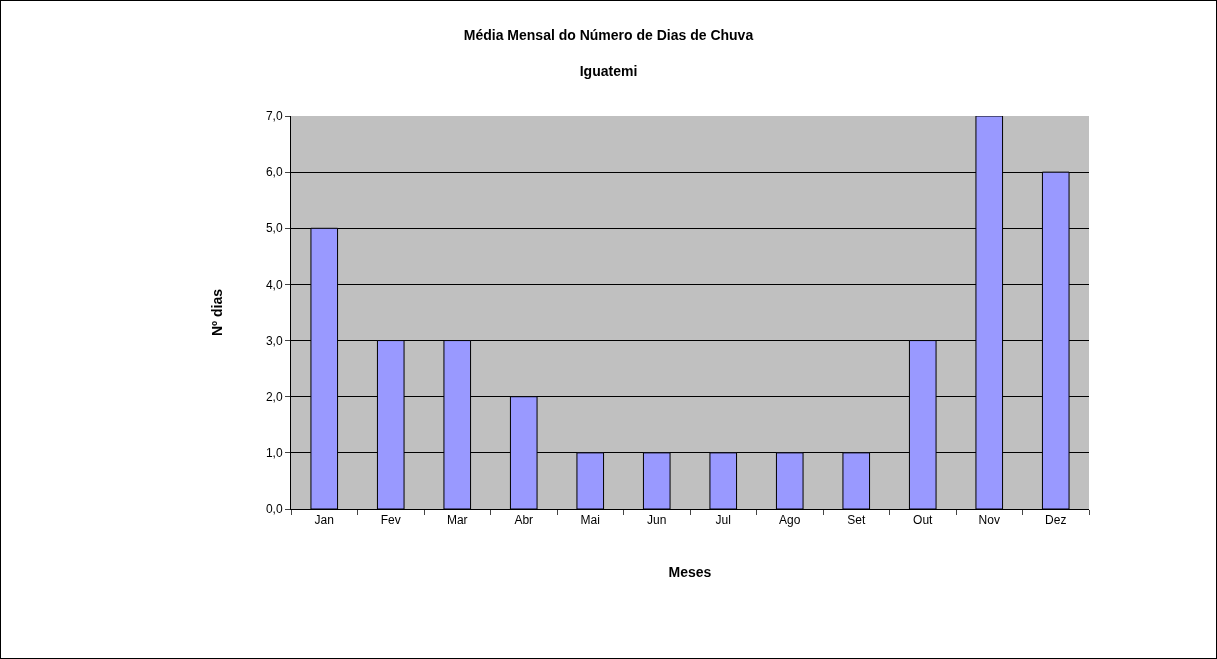 The width and height of the screenshot is (1217, 659). I want to click on chart-subtitle: Iguatemi, so click(608, 70).